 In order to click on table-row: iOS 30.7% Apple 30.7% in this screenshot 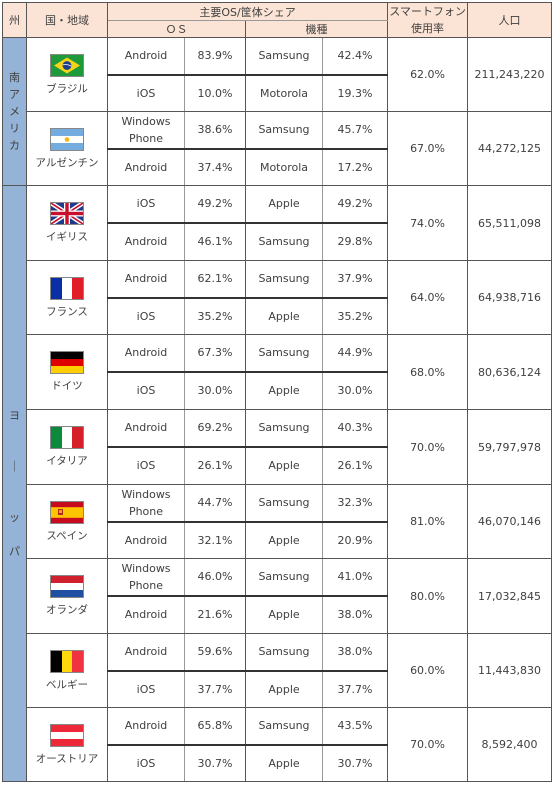, I will do `click(277, 763)`.